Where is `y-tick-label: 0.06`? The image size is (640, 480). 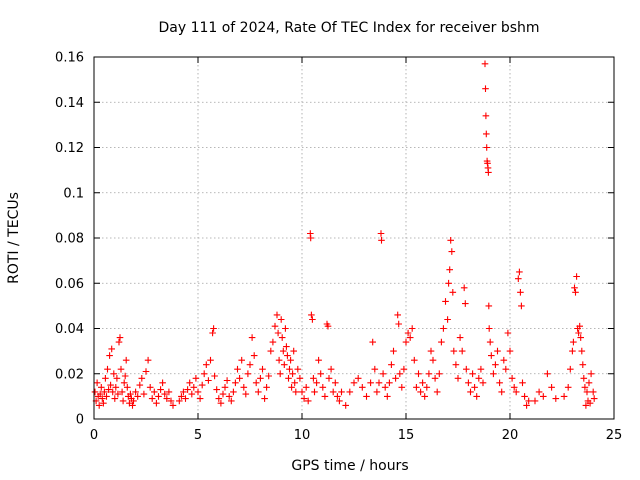
y-tick-label: 0.06 is located at coordinates (69, 284).